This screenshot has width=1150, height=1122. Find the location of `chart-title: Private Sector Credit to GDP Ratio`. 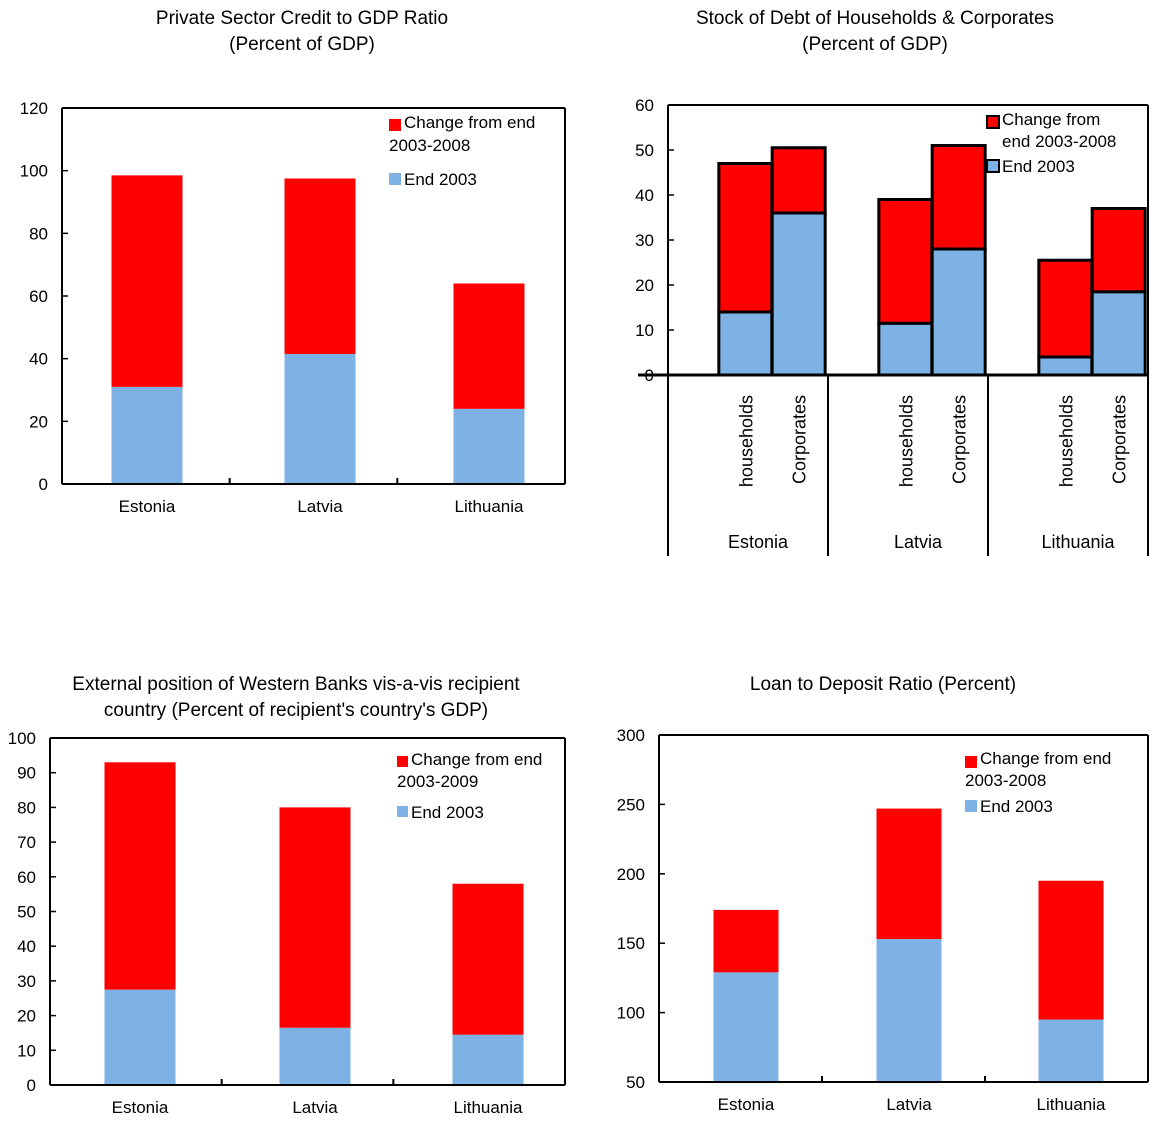

chart-title: Private Sector Credit to GDP Ratio is located at coordinates (302, 18).